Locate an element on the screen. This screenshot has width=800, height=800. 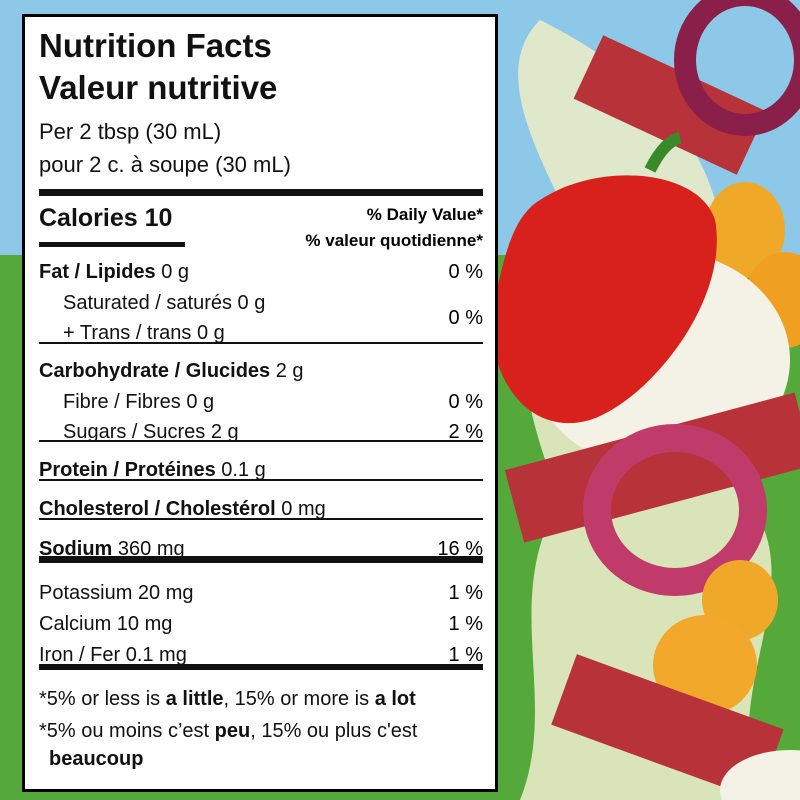
nutrient-name: Protein / Protéines is located at coordinates (127, 470).